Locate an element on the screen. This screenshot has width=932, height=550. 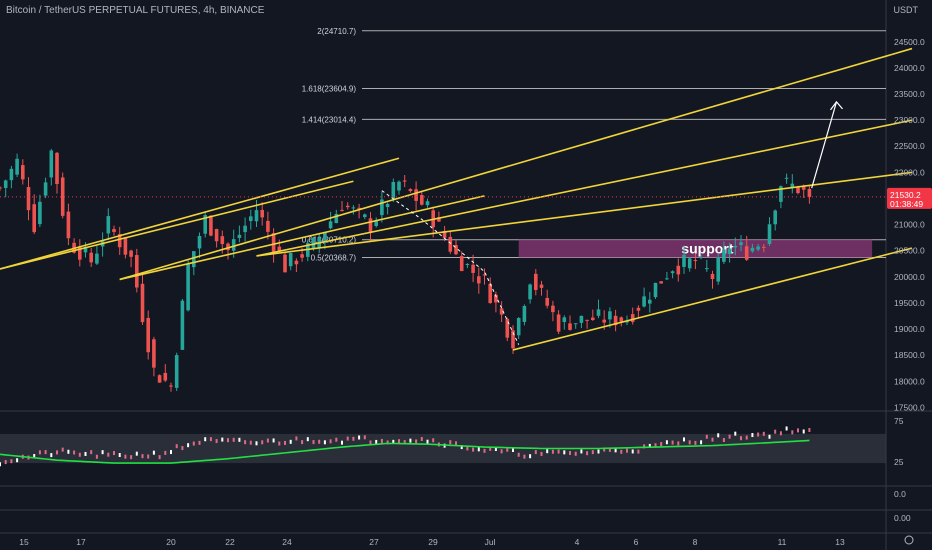
fib-level-label: 1.618(23604.9) is located at coordinates (329, 89).